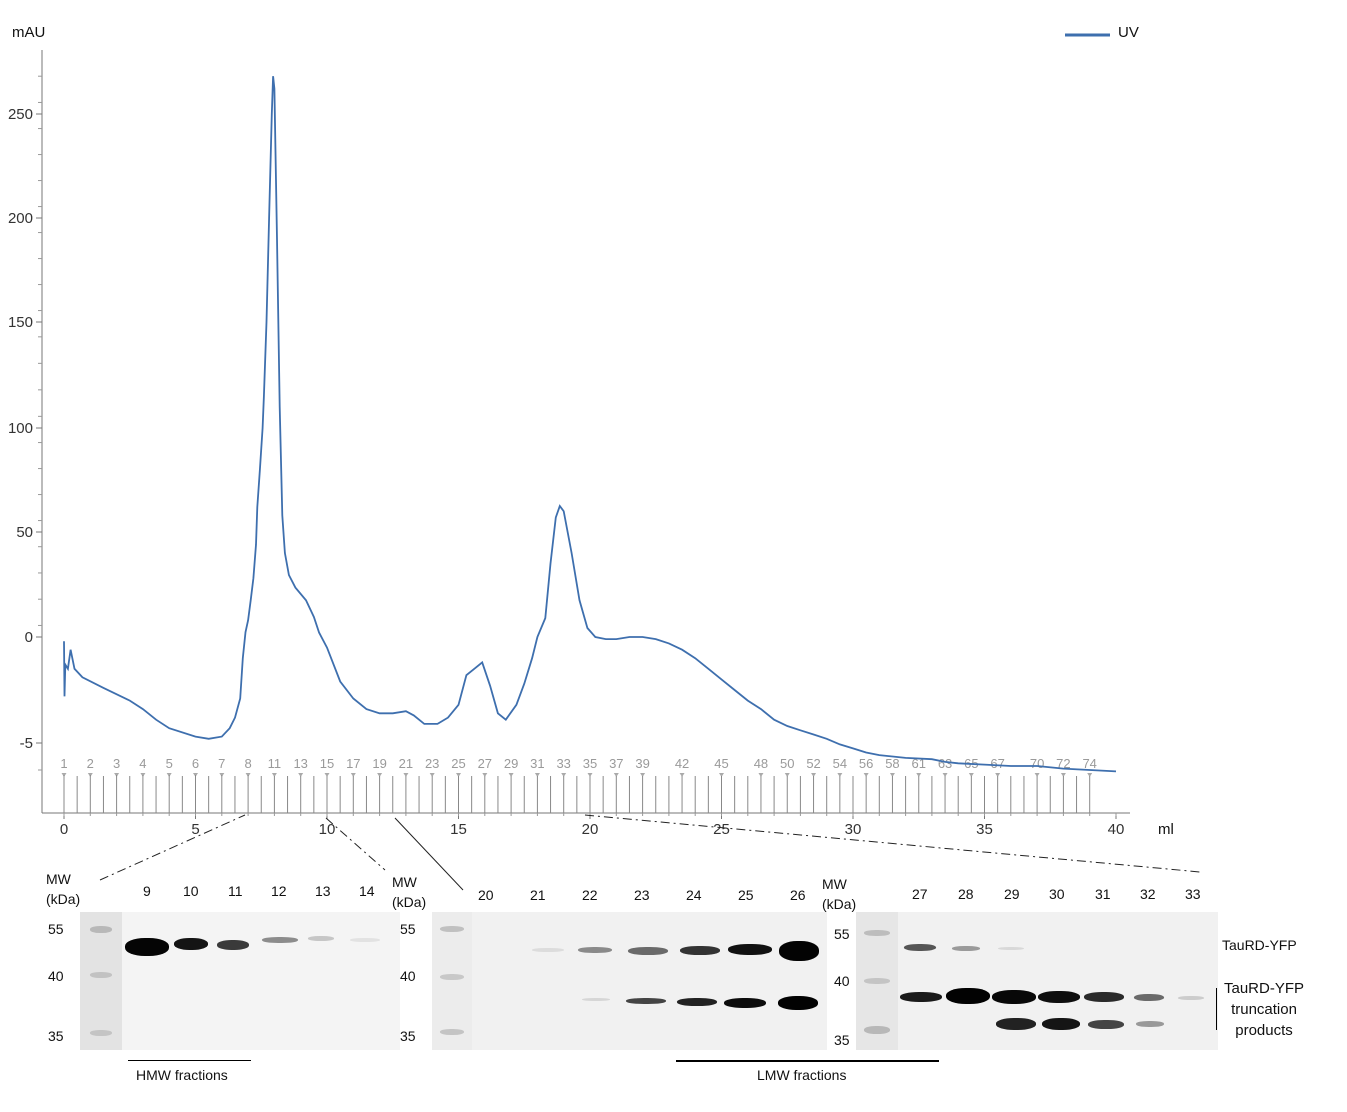 This screenshot has height=1112, width=1347. I want to click on fraction-label: 6, so click(195, 763).